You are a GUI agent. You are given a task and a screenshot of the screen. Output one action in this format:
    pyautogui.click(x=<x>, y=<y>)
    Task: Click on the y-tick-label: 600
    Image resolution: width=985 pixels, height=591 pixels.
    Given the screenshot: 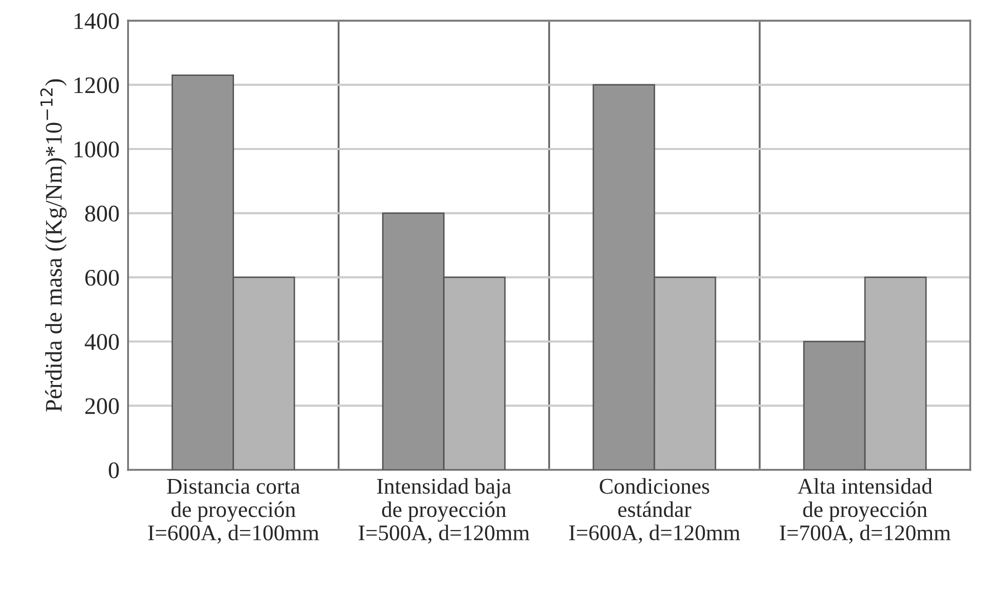 What is the action you would take?
    pyautogui.click(x=102, y=278)
    